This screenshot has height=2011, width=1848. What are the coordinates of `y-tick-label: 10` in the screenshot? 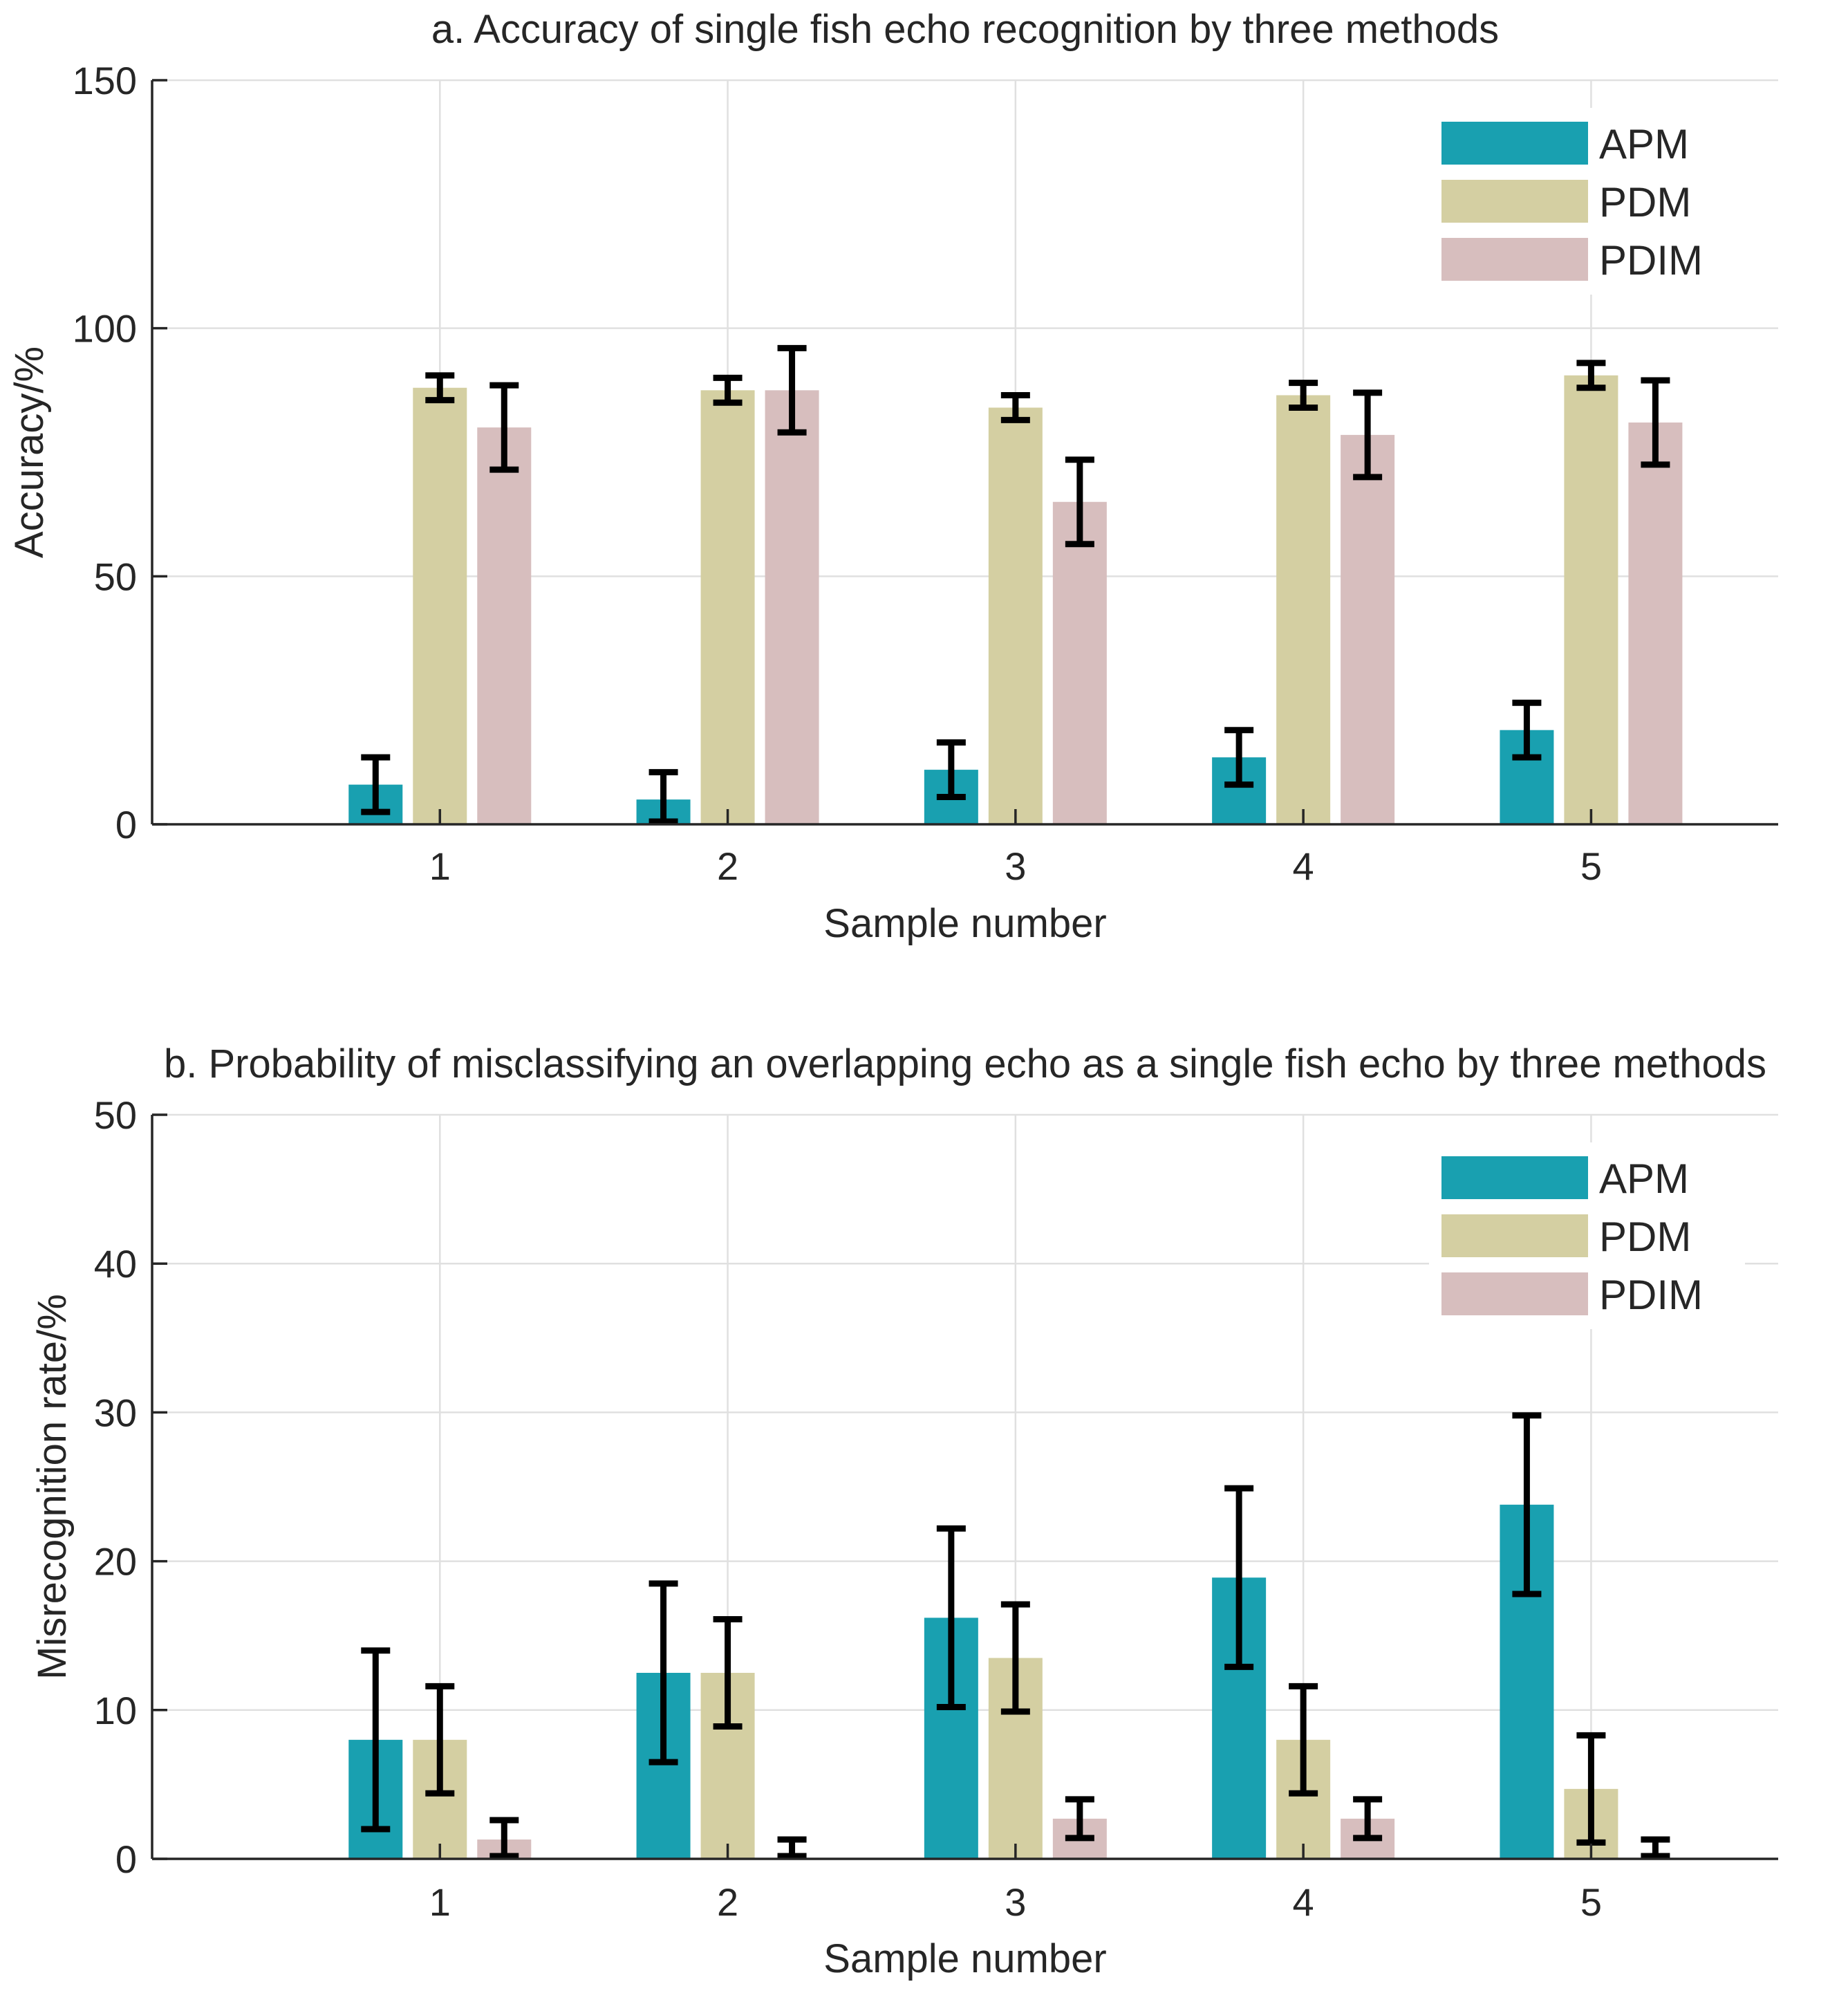 It's located at (115, 1710).